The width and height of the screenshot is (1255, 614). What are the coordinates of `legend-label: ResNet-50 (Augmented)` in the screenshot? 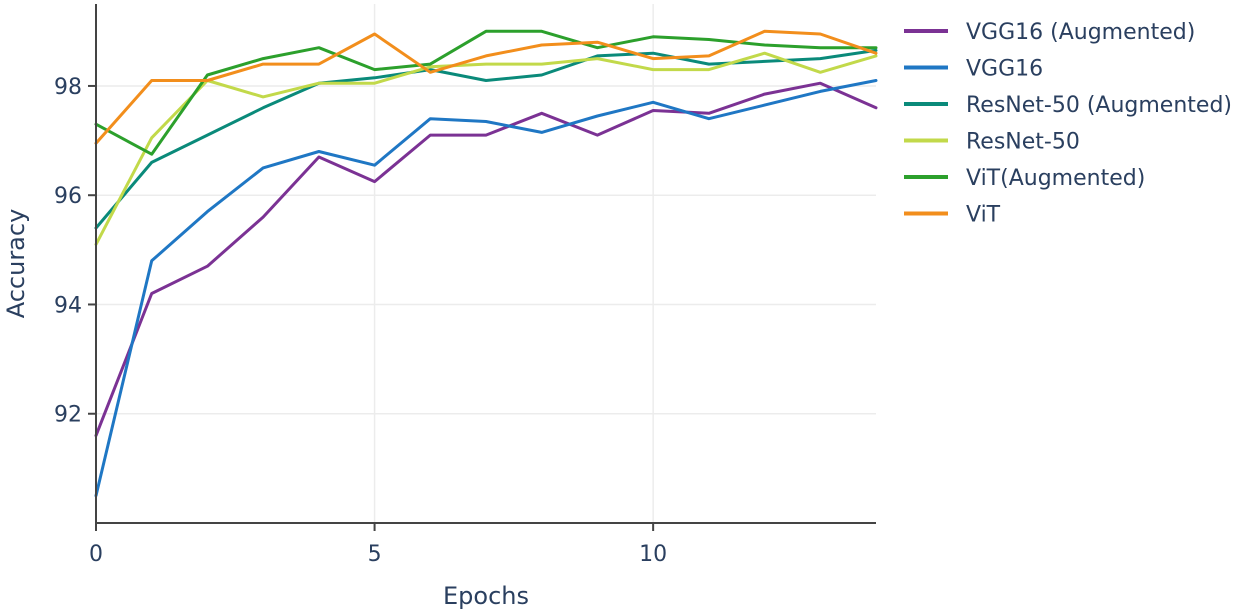 It's located at (1099, 105).